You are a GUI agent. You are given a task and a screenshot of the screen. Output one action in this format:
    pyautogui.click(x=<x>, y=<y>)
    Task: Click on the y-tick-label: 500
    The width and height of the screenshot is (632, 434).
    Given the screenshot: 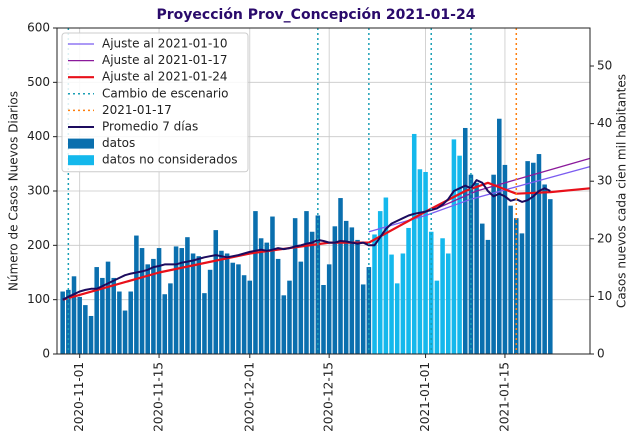 What is the action you would take?
    pyautogui.click(x=38, y=82)
    